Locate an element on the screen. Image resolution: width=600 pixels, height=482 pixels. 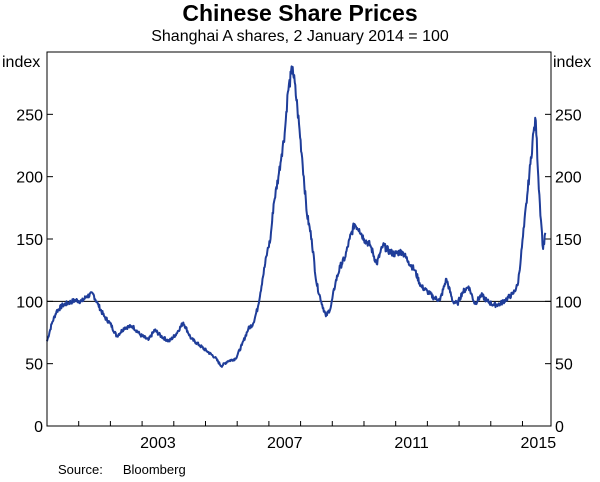
x-tick-label-0: 2003 is located at coordinates (158, 443).